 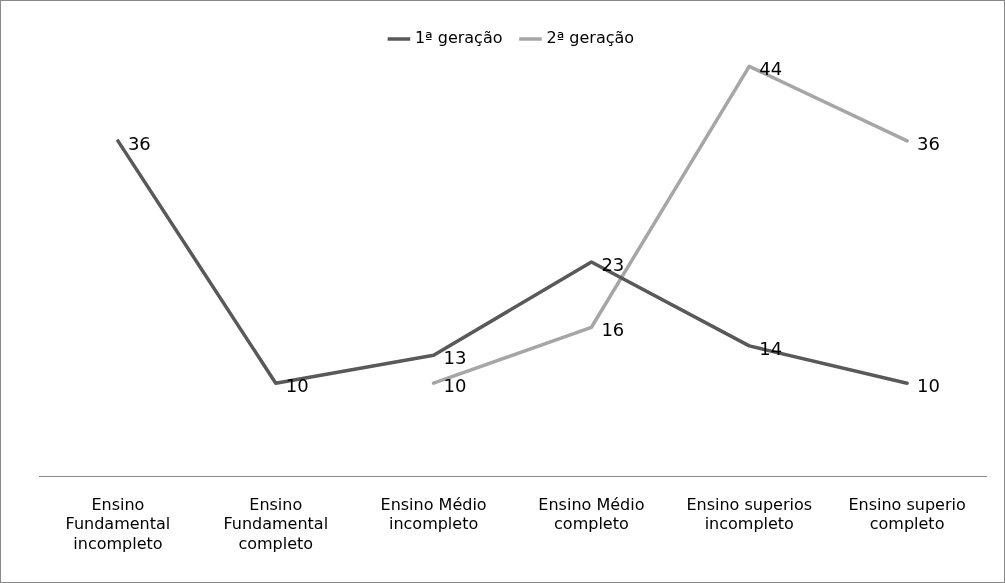 What do you see at coordinates (771, 68) in the screenshot?
I see `data-label: 44` at bounding box center [771, 68].